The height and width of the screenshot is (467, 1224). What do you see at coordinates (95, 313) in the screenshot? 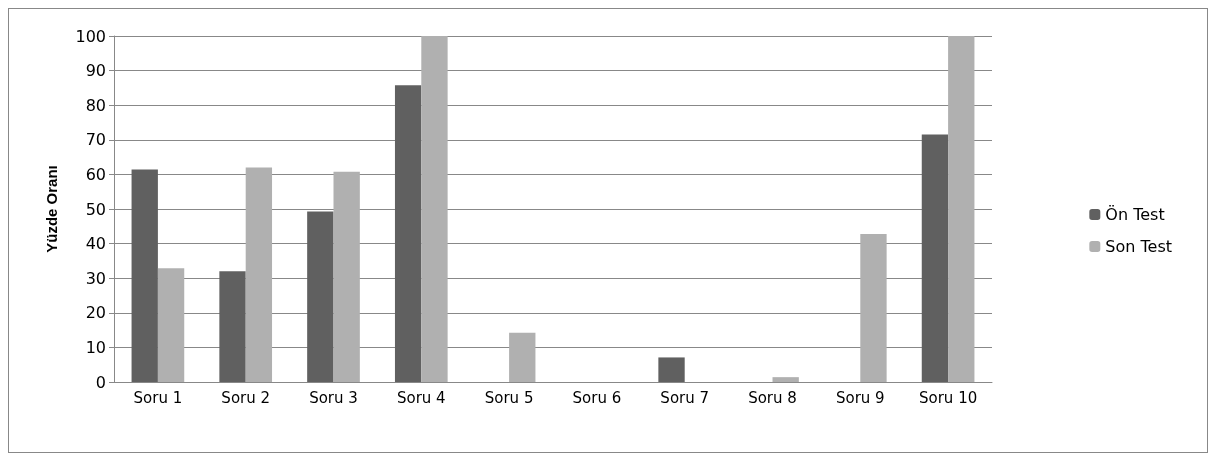
I see `y-tick-label: 20` at bounding box center [95, 313].